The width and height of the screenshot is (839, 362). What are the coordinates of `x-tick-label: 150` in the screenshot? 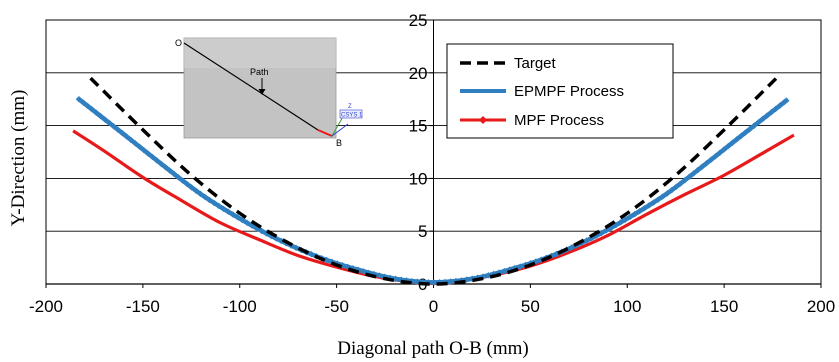 It's located at (724, 306).